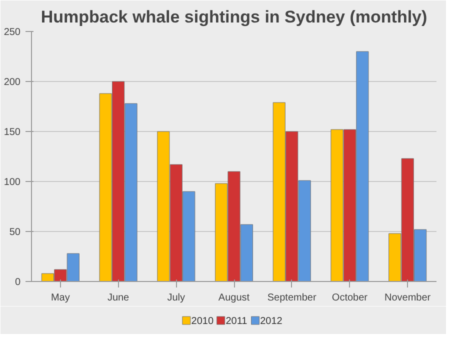 The width and height of the screenshot is (450, 338). What do you see at coordinates (350, 298) in the screenshot?
I see `x-tick-label: October` at bounding box center [350, 298].